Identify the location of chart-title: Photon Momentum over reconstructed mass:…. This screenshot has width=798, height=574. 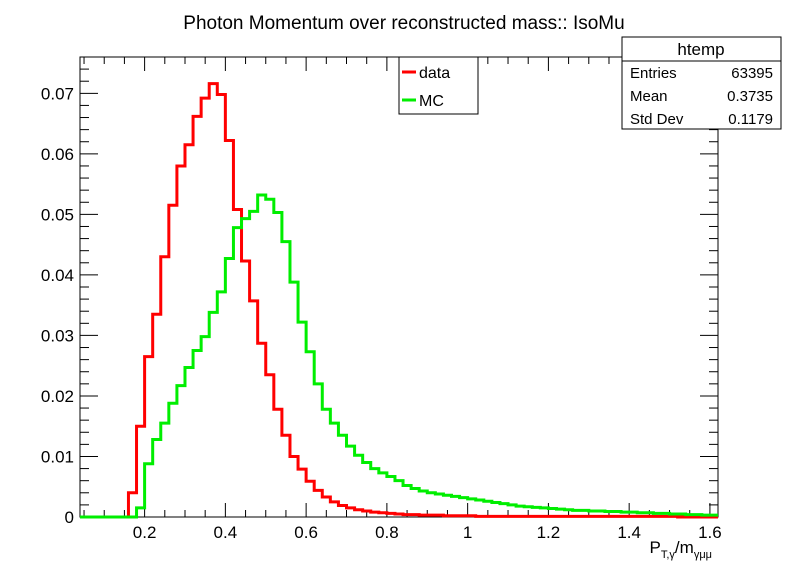
(403, 23).